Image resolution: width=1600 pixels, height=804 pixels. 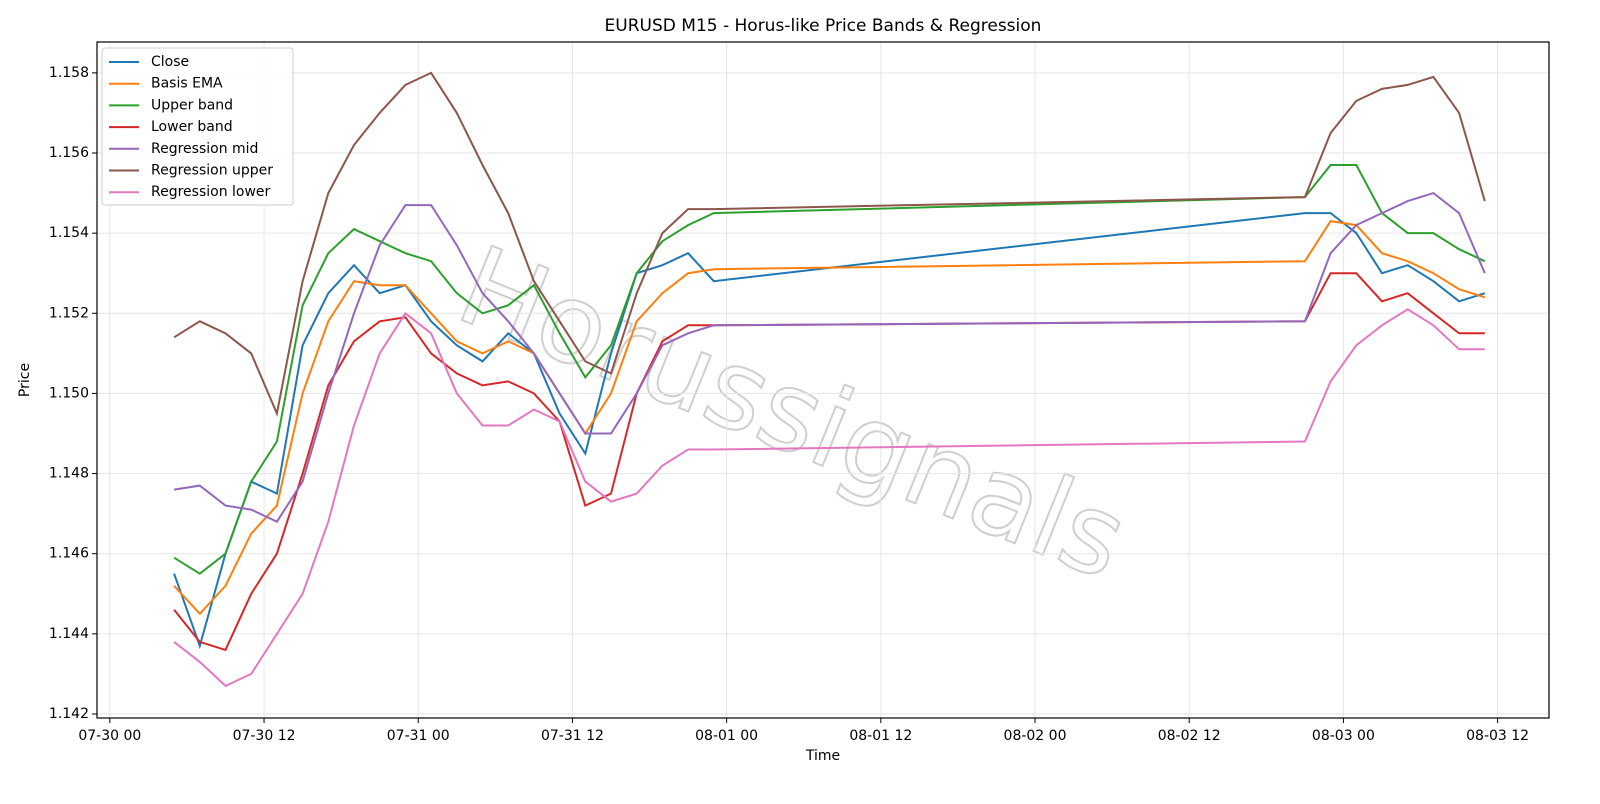 What do you see at coordinates (109, 736) in the screenshot?
I see `x-tick-label: 07-30 00` at bounding box center [109, 736].